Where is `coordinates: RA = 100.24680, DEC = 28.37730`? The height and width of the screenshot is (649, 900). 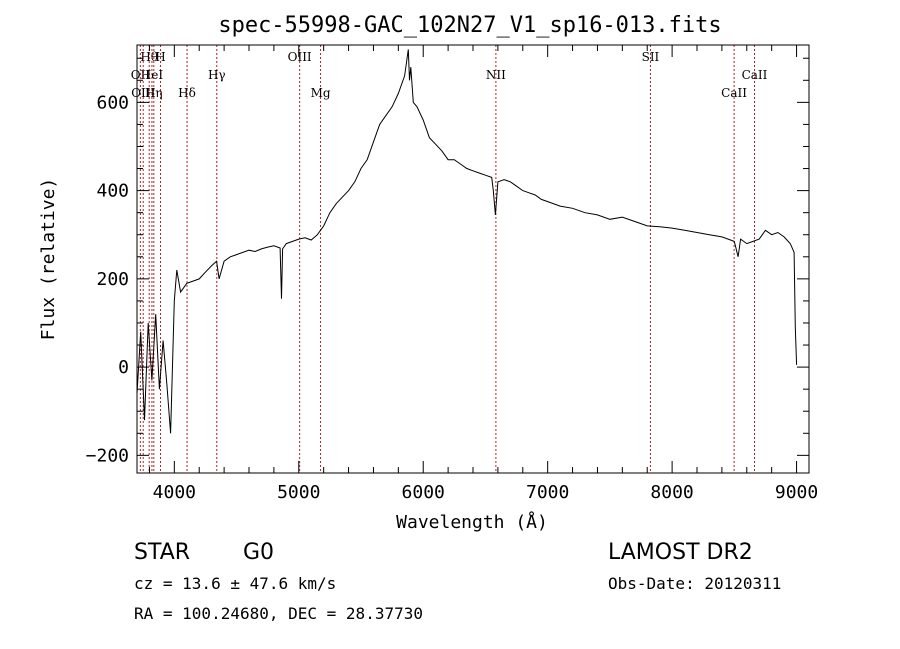 coordinates: RA = 100.24680, DEC = 28.37730 is located at coordinates (278, 613).